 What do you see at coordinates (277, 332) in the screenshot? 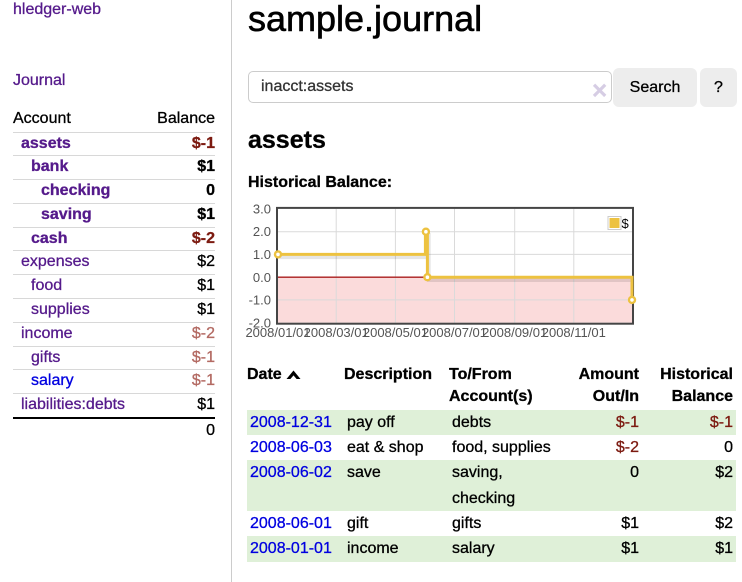
I see `svg-text: 2008/01/01` at bounding box center [277, 332].